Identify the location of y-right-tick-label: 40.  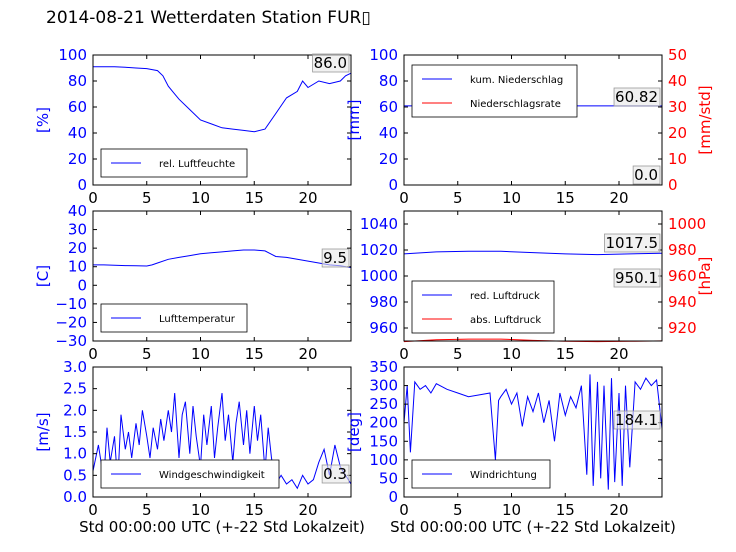
(677, 81).